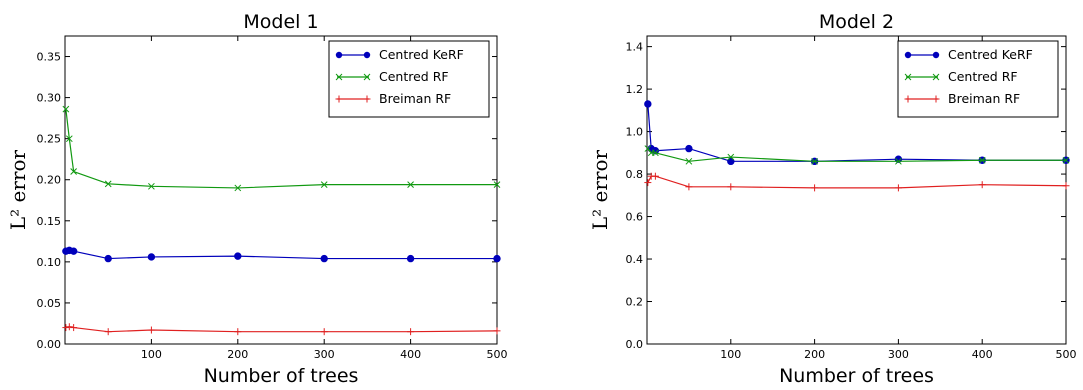 Image resolution: width=1083 pixels, height=390 pixels. What do you see at coordinates (49, 303) in the screenshot?
I see `y-tick-label: 0.05` at bounding box center [49, 303].